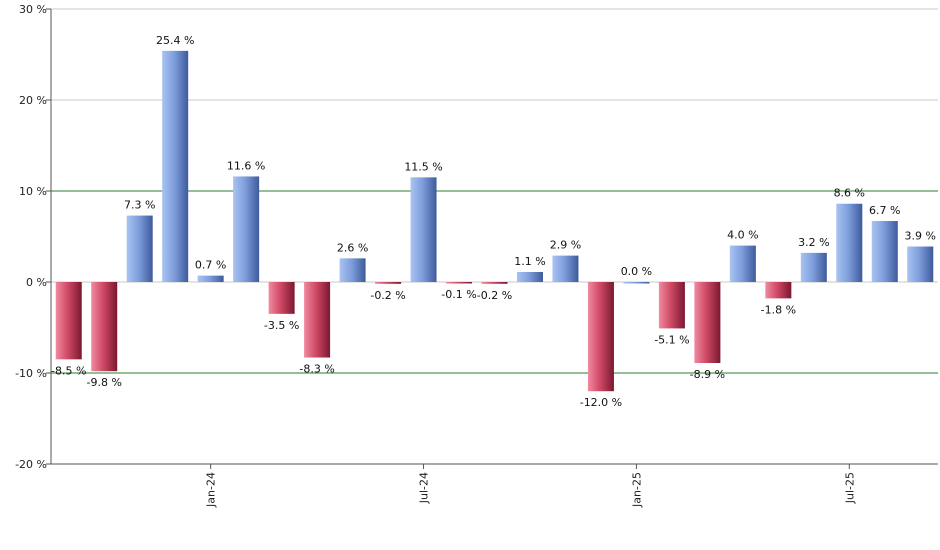 The image size is (940, 550). I want to click on bar-value-label: 2.9 %, so click(565, 245).